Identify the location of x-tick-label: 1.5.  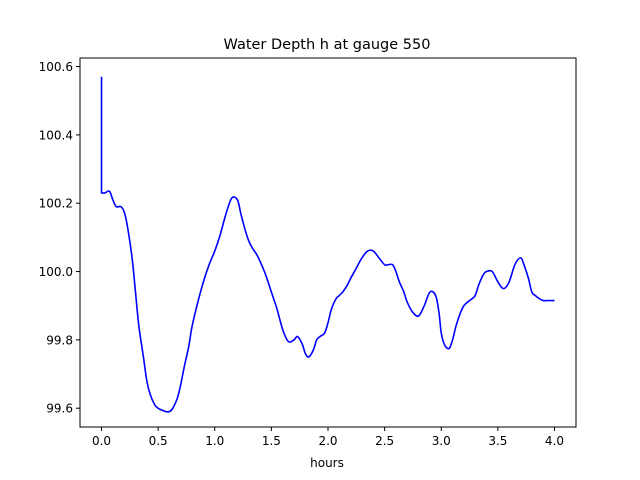
(271, 441).